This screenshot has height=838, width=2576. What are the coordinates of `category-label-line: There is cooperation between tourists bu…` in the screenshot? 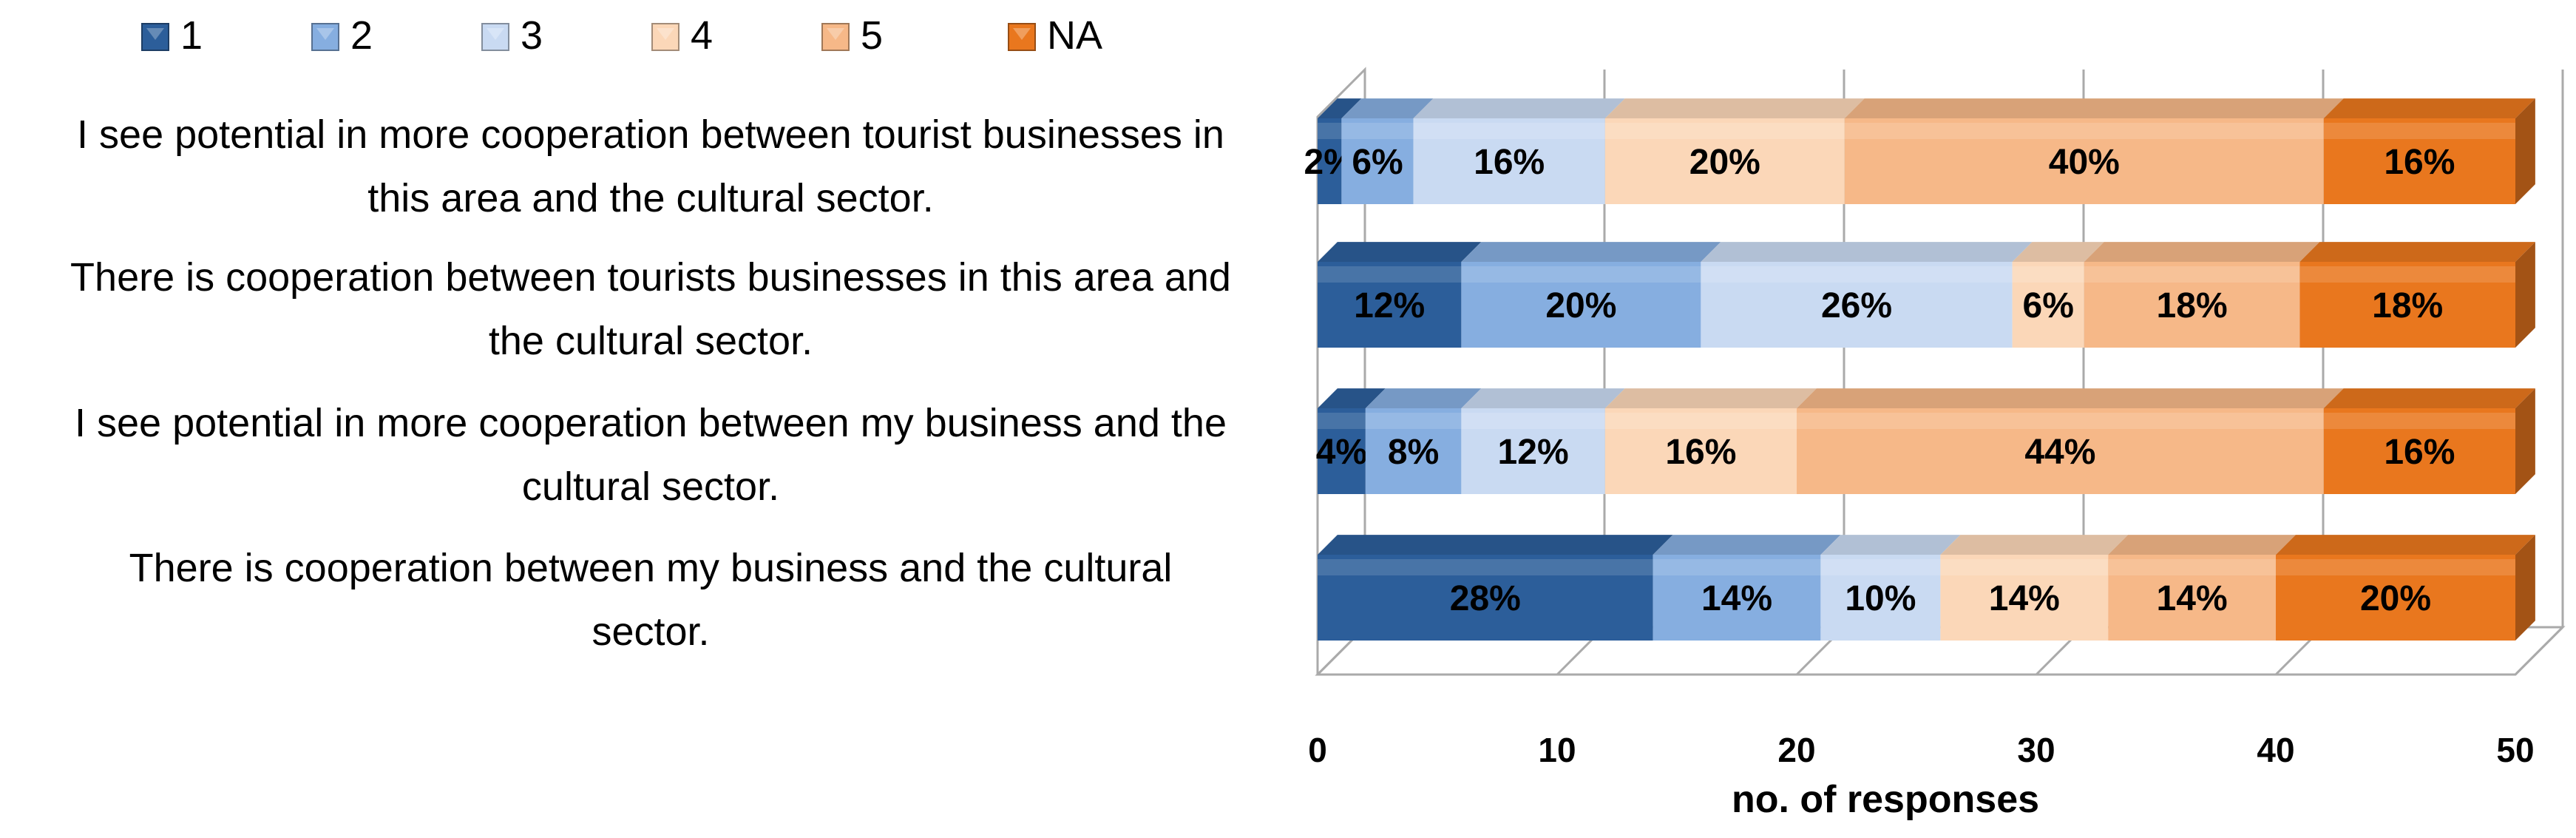 It's located at (650, 277).